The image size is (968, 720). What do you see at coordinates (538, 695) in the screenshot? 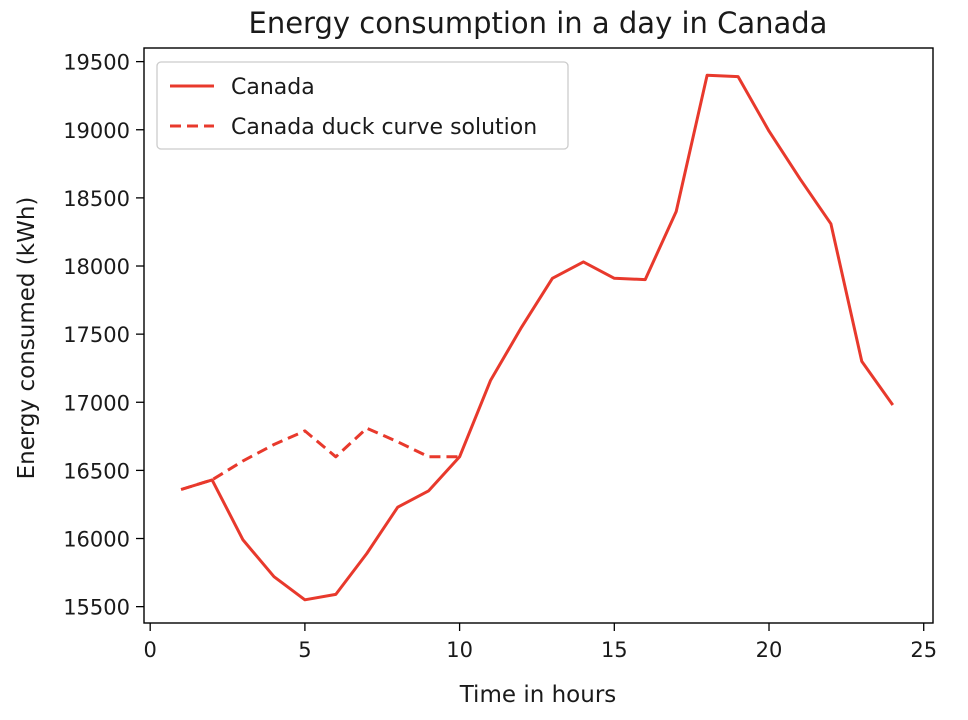
I see `x-axis-label: Time in hours` at bounding box center [538, 695].